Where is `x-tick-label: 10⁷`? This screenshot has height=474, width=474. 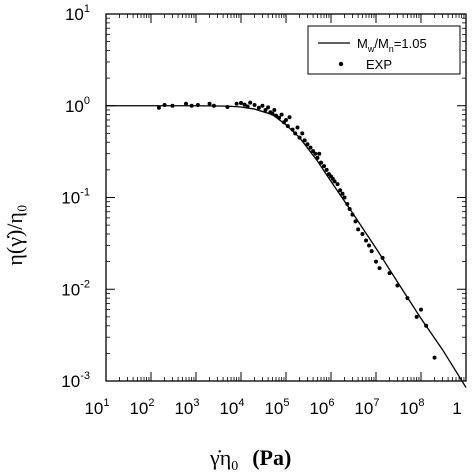
x-tick-label: 10⁷ is located at coordinates (366, 407).